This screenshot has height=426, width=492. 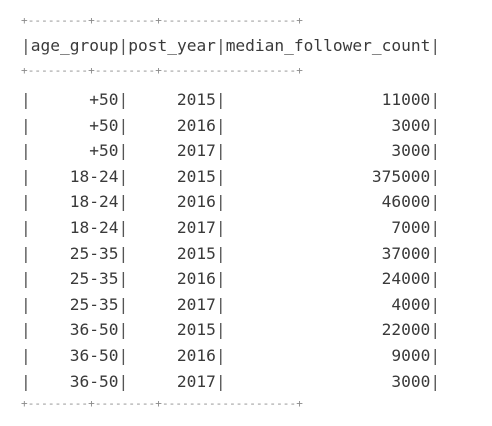 What do you see at coordinates (406, 202) in the screenshot?
I see `cell-median-follower-count: 46000` at bounding box center [406, 202].